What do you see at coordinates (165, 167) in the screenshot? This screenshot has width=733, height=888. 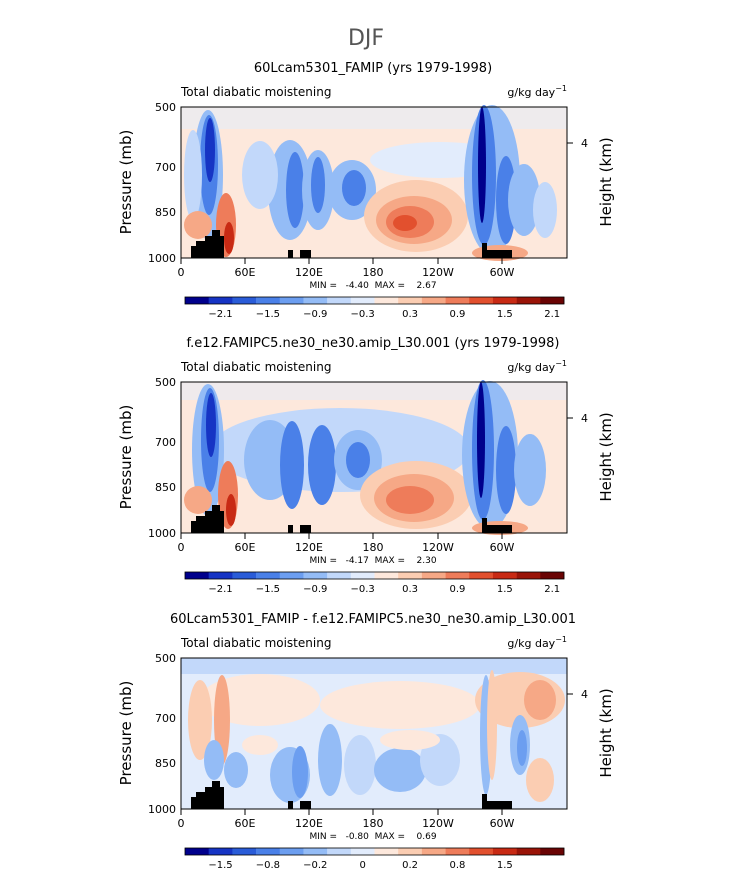 I see `panel-1-ytick-label: 700` at bounding box center [165, 167].